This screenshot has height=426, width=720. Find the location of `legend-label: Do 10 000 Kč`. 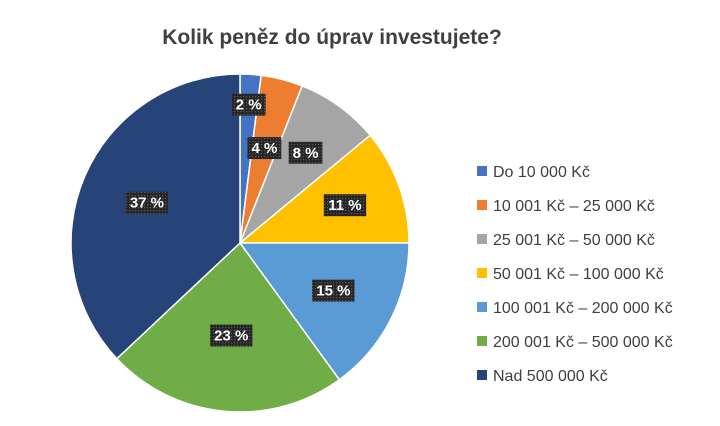

legend-label: Do 10 000 Kč is located at coordinates (541, 172).